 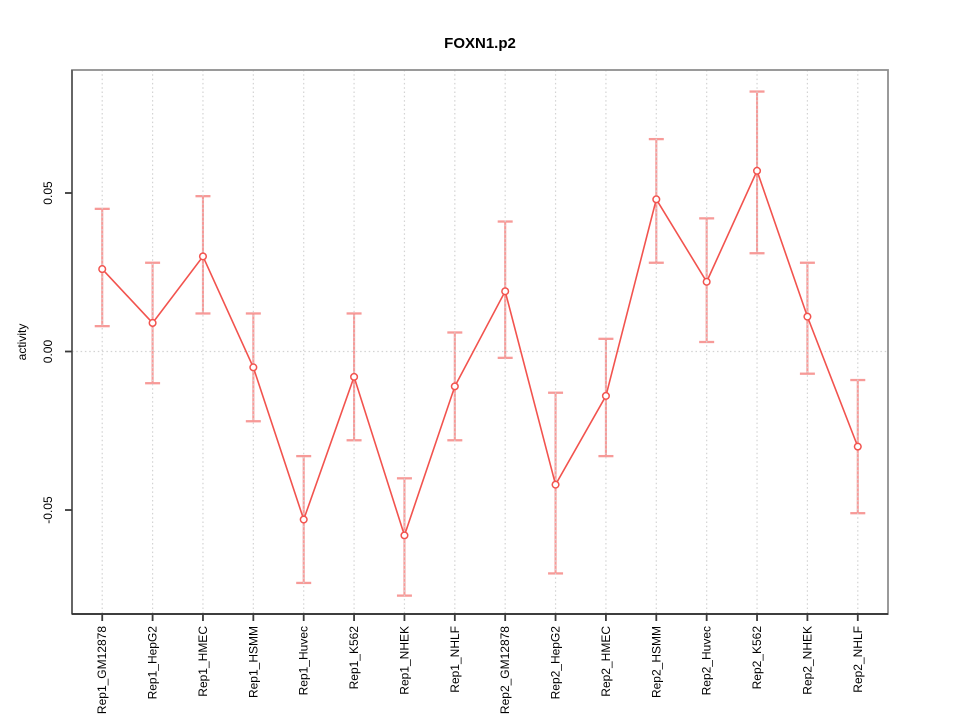 I want to click on x-tick-label: Rep1_NHLF, so click(x=455, y=659).